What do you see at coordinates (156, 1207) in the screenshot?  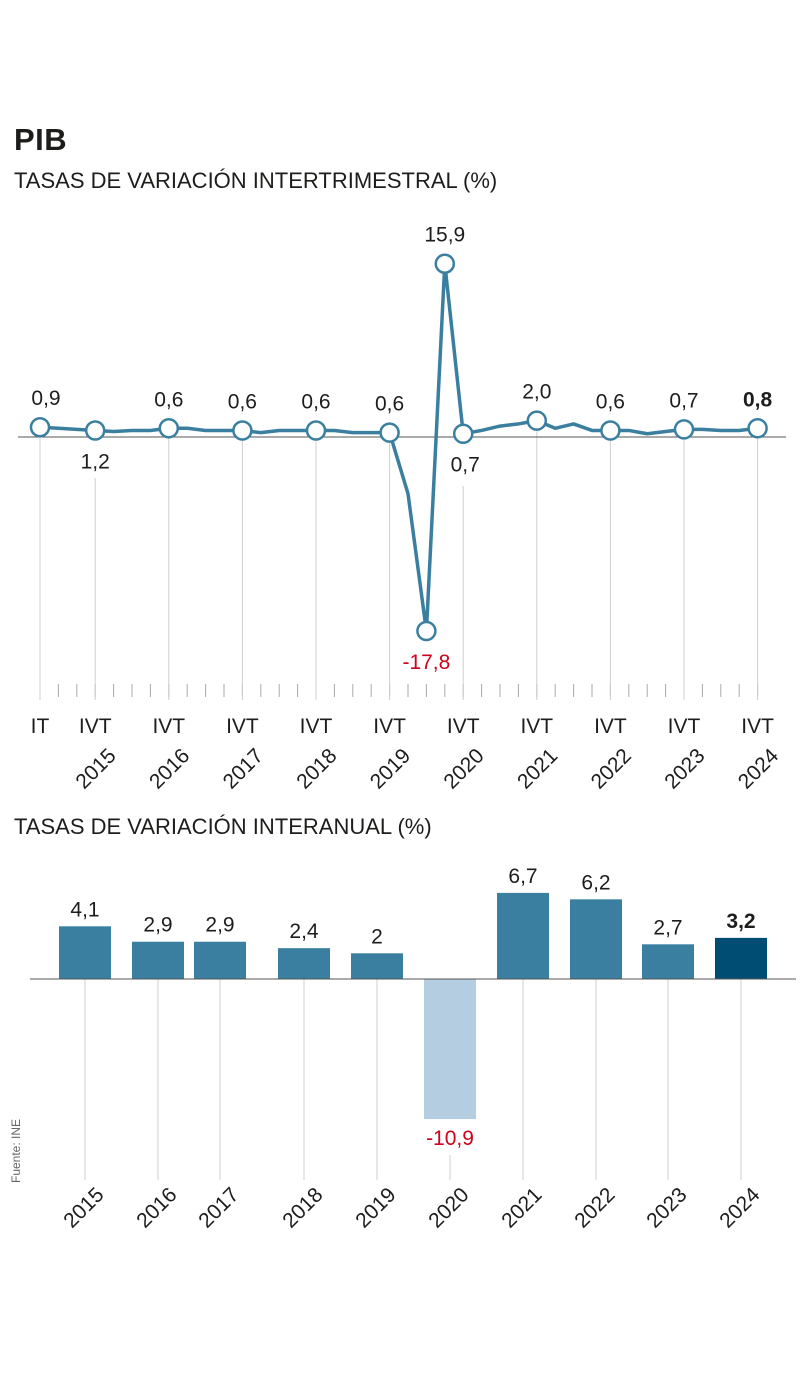 I see `x-category-label: 2016` at bounding box center [156, 1207].